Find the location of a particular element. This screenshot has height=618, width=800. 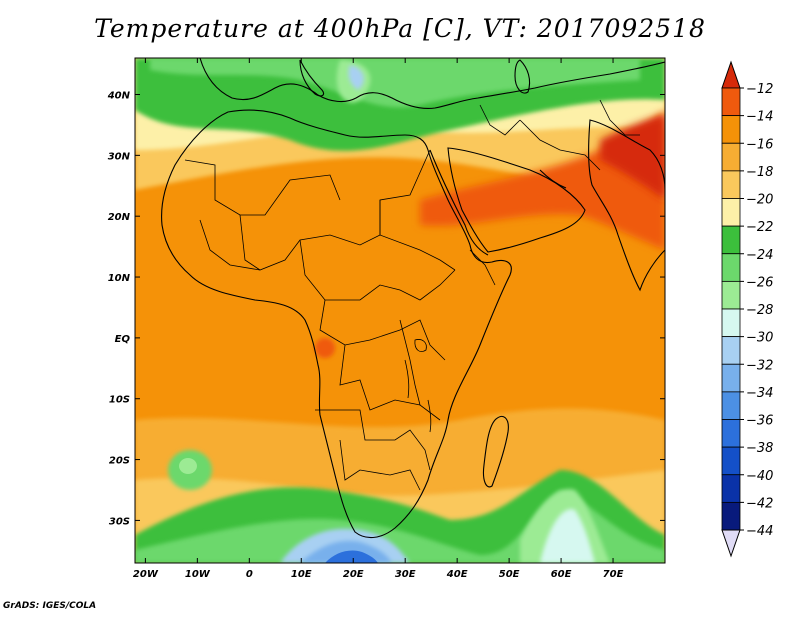

field-congo-red is located at coordinates (325, 348).